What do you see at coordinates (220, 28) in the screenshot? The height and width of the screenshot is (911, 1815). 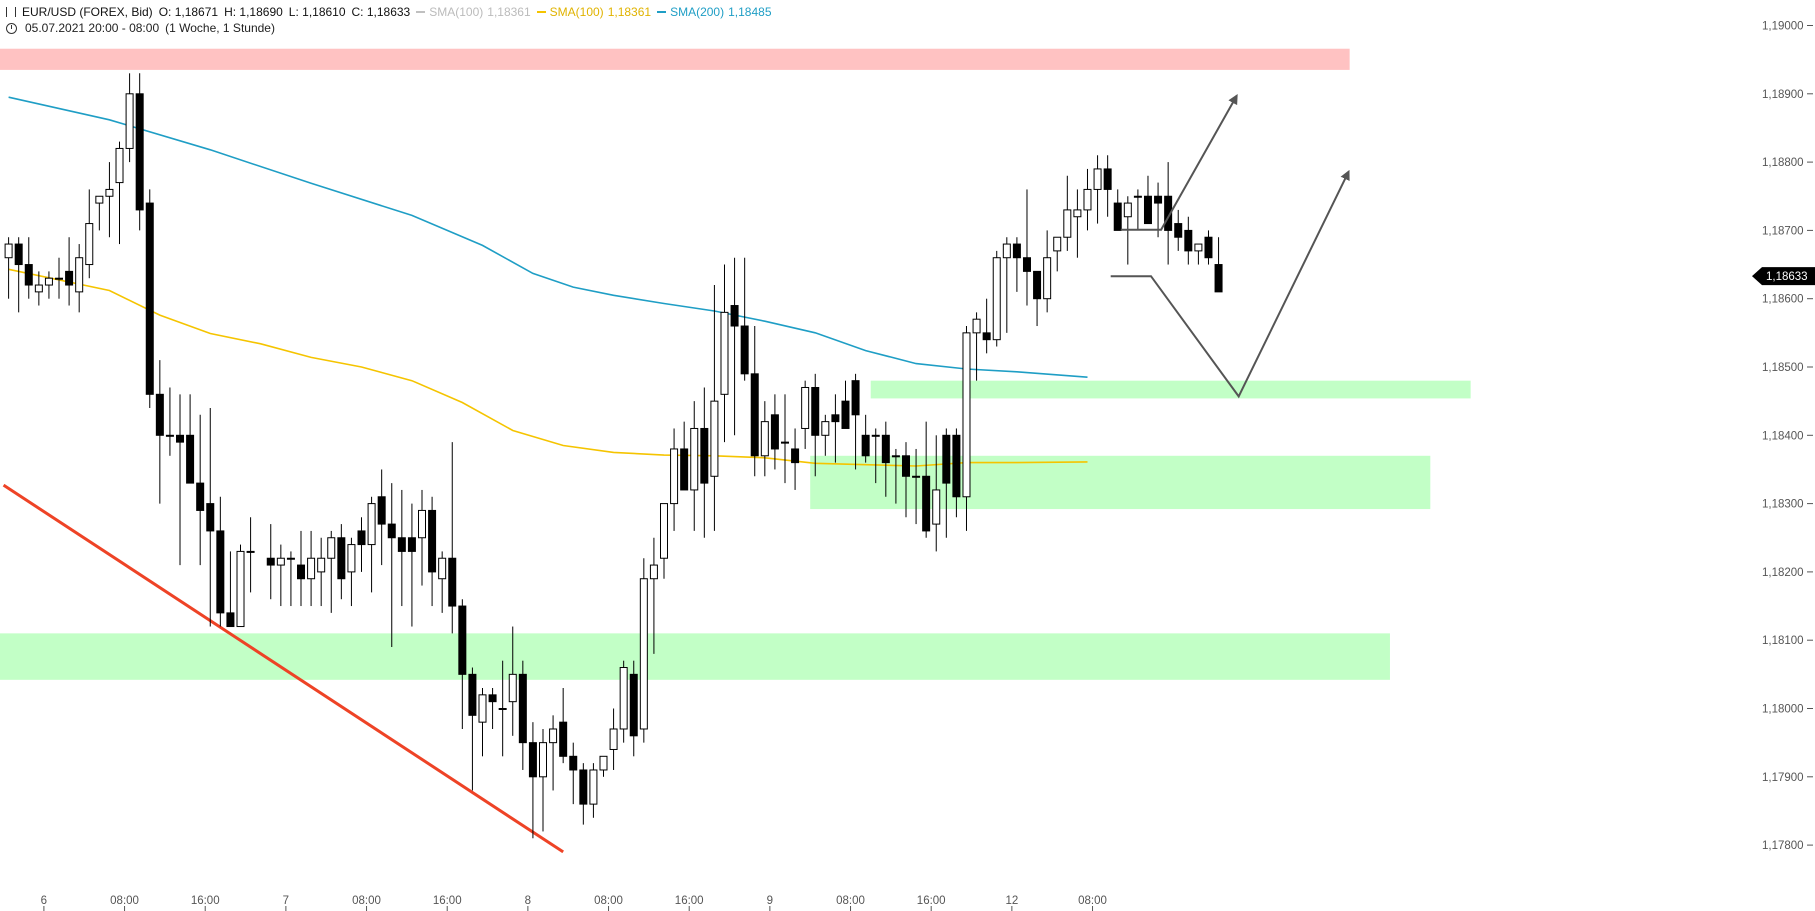 I see `range-label: (1 Woche, 1 Stunde)` at bounding box center [220, 28].